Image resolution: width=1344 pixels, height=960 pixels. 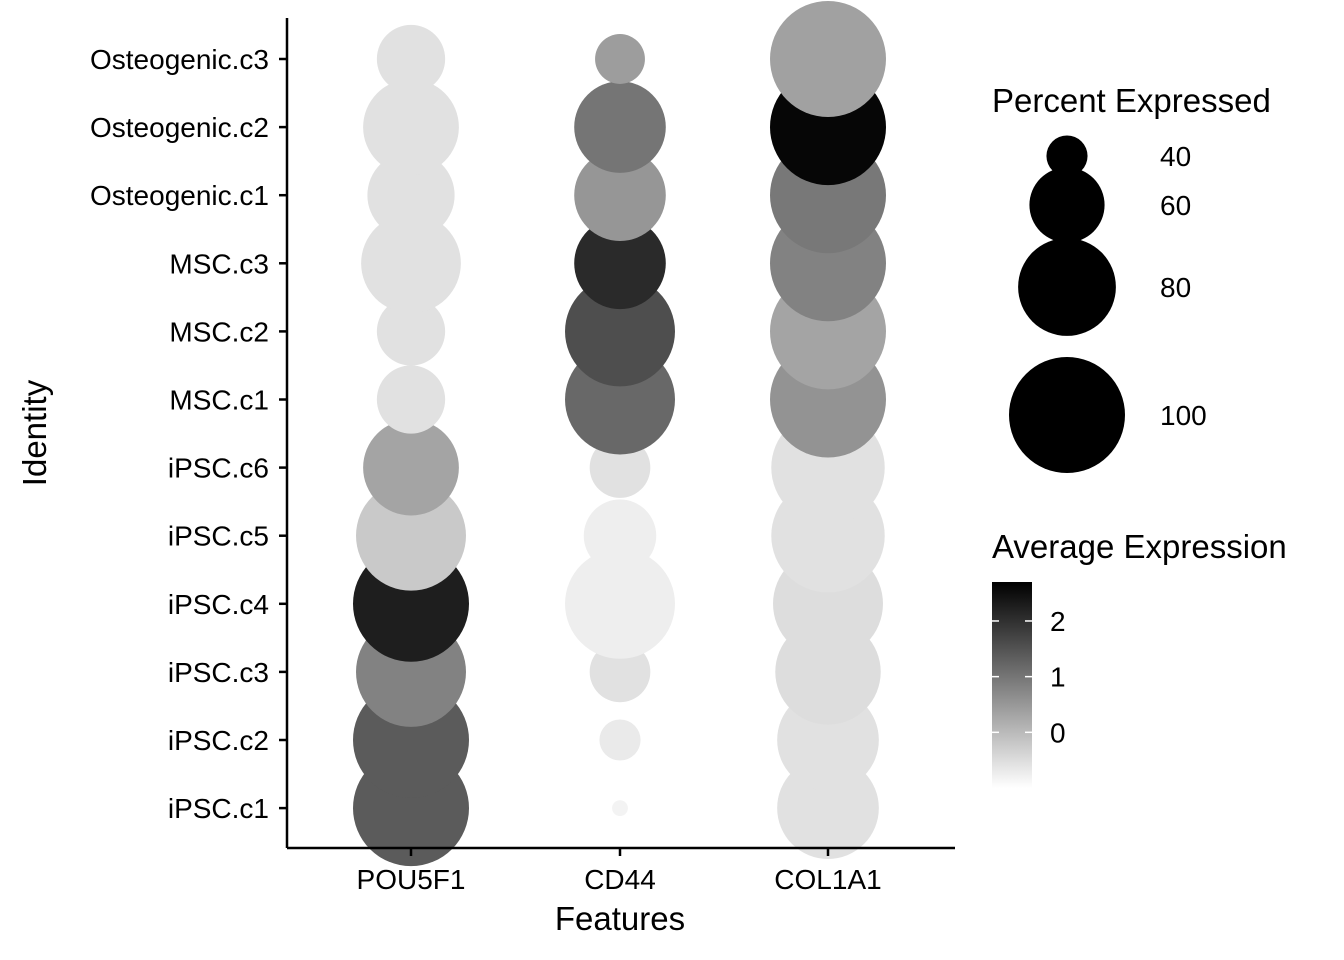 What do you see at coordinates (1139, 546) in the screenshot?
I see `color-legend-title: Average Expression` at bounding box center [1139, 546].